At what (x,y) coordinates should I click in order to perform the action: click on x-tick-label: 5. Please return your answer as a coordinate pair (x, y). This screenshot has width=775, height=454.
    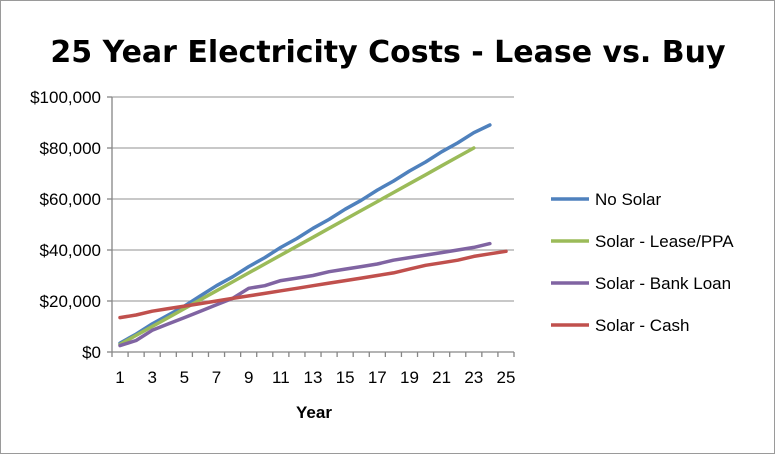
    Looking at the image, I should click on (184, 377).